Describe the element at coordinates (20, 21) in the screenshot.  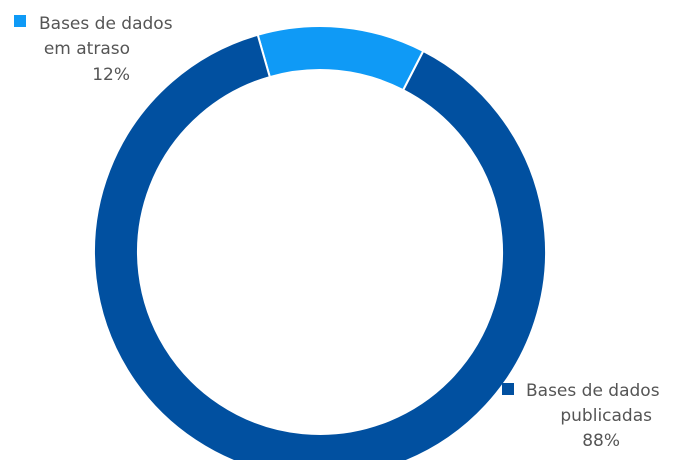
I see `legend-swatch-atraso` at that location.